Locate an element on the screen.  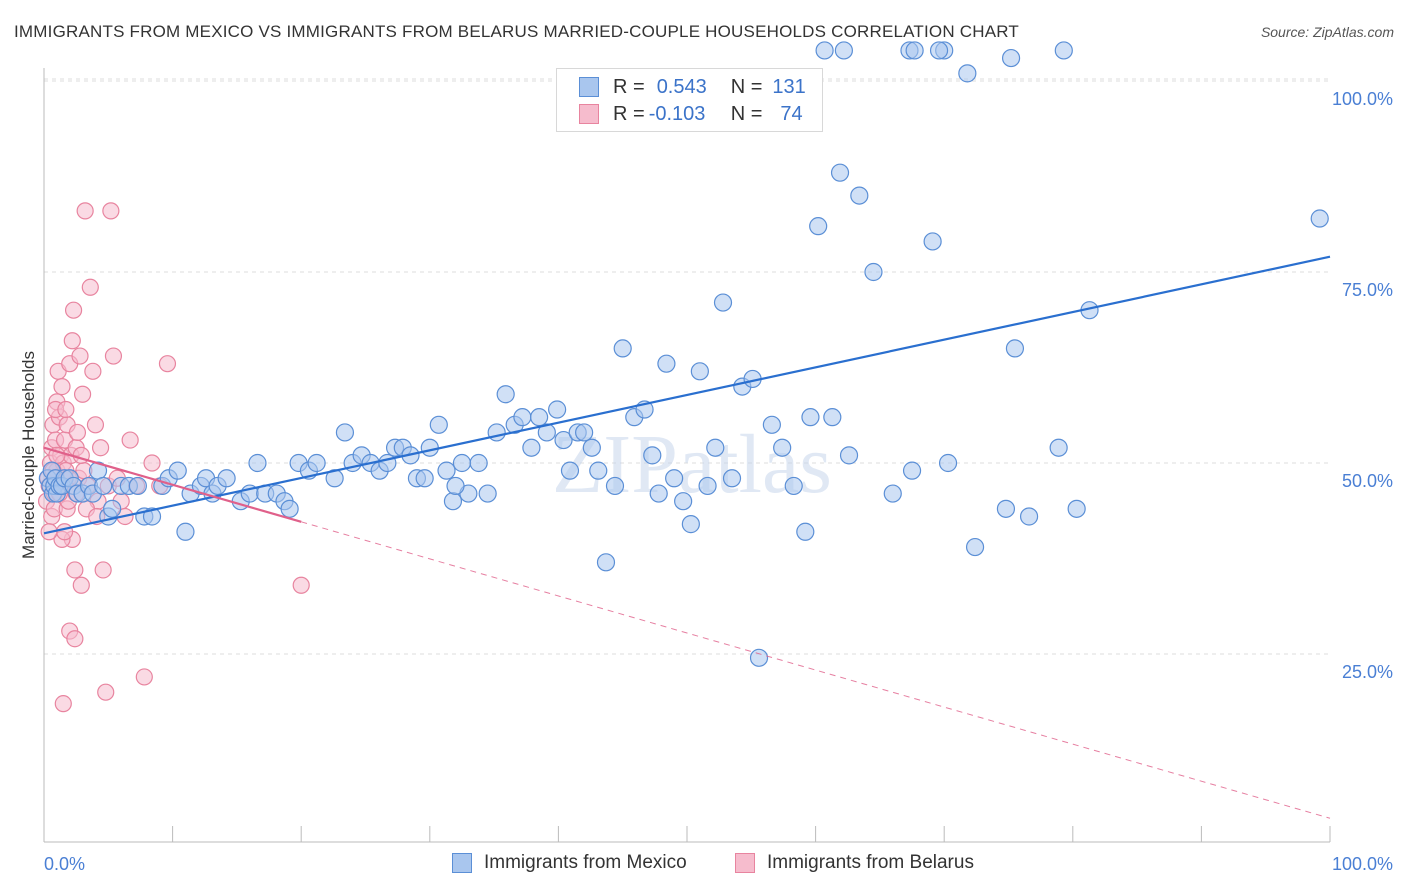
legend-row-mexico: R = 0.543 N = 131 is located at coordinates (692, 87).